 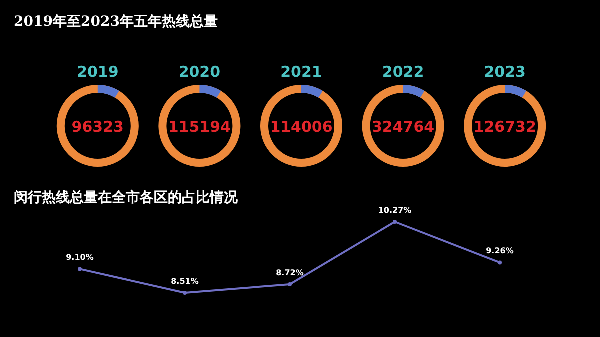 I want to click on text: 2020, so click(x=199, y=72).